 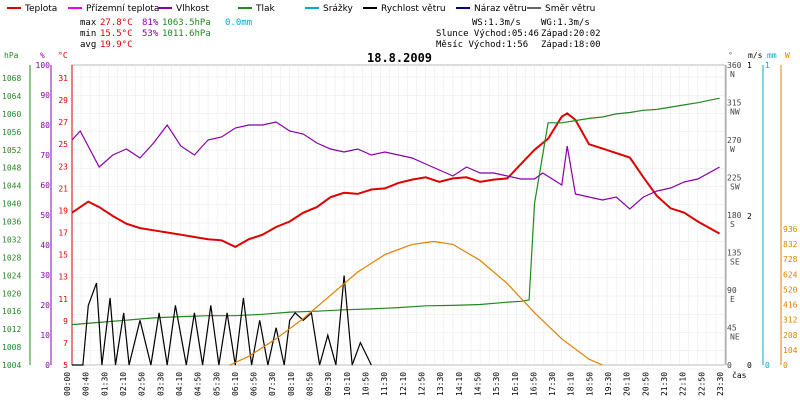 What do you see at coordinates (767, 65) in the screenshot?
I see `mm-tick: 1` at bounding box center [767, 65].